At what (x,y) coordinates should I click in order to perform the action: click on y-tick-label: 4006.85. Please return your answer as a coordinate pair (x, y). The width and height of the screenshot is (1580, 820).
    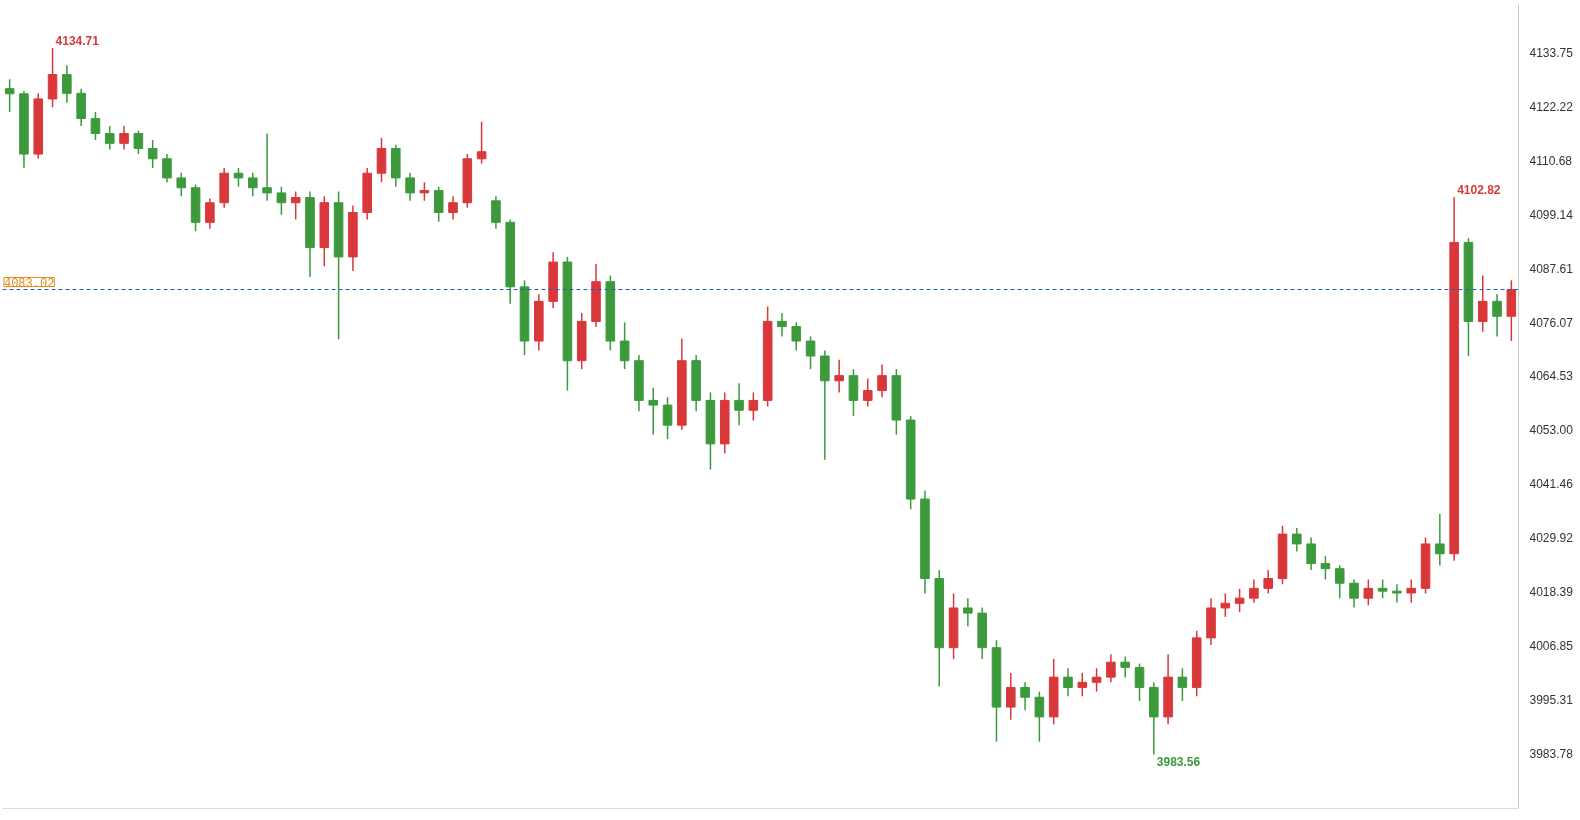
    Looking at the image, I should click on (1551, 646).